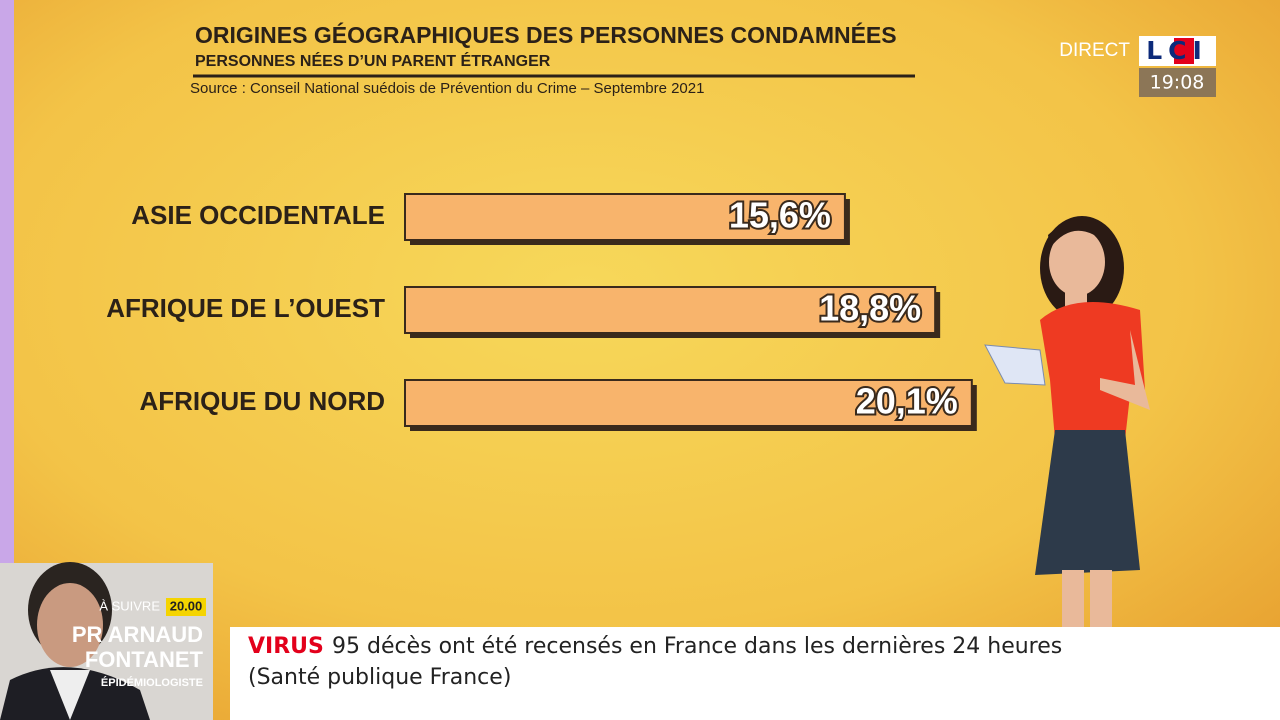 This screenshot has width=1280, height=720. I want to click on next-time-box, so click(186, 607).